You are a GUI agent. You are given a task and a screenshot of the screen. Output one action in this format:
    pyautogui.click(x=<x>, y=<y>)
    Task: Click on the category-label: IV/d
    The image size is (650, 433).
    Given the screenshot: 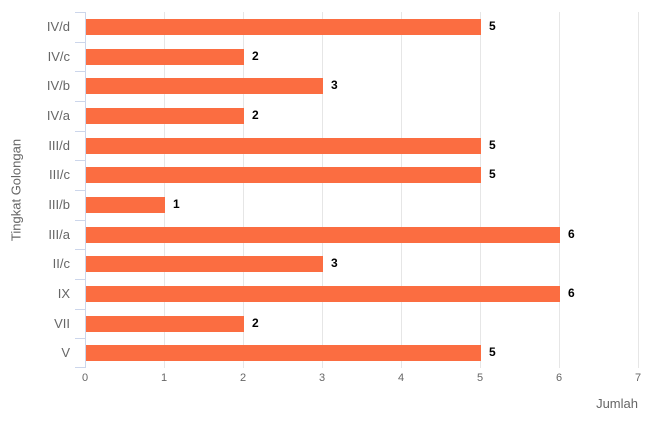 What is the action you would take?
    pyautogui.click(x=58, y=26)
    